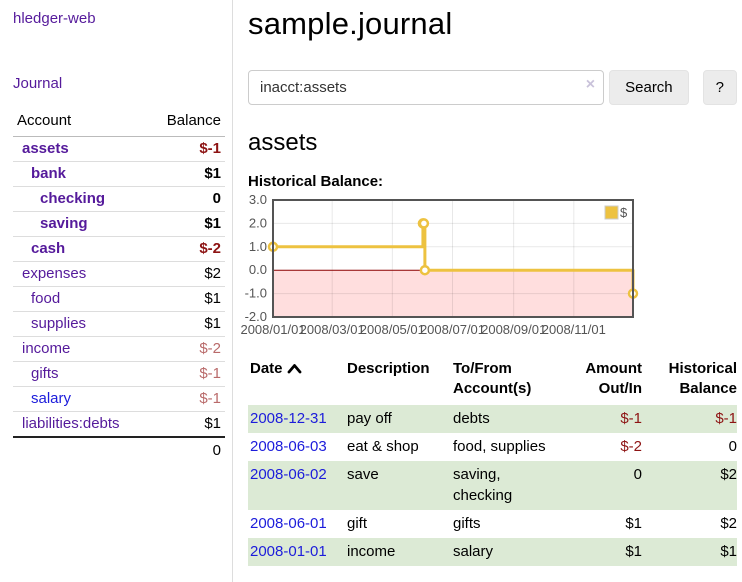 The height and width of the screenshot is (582, 742). I want to click on account-link-salary: salary, so click(51, 398).